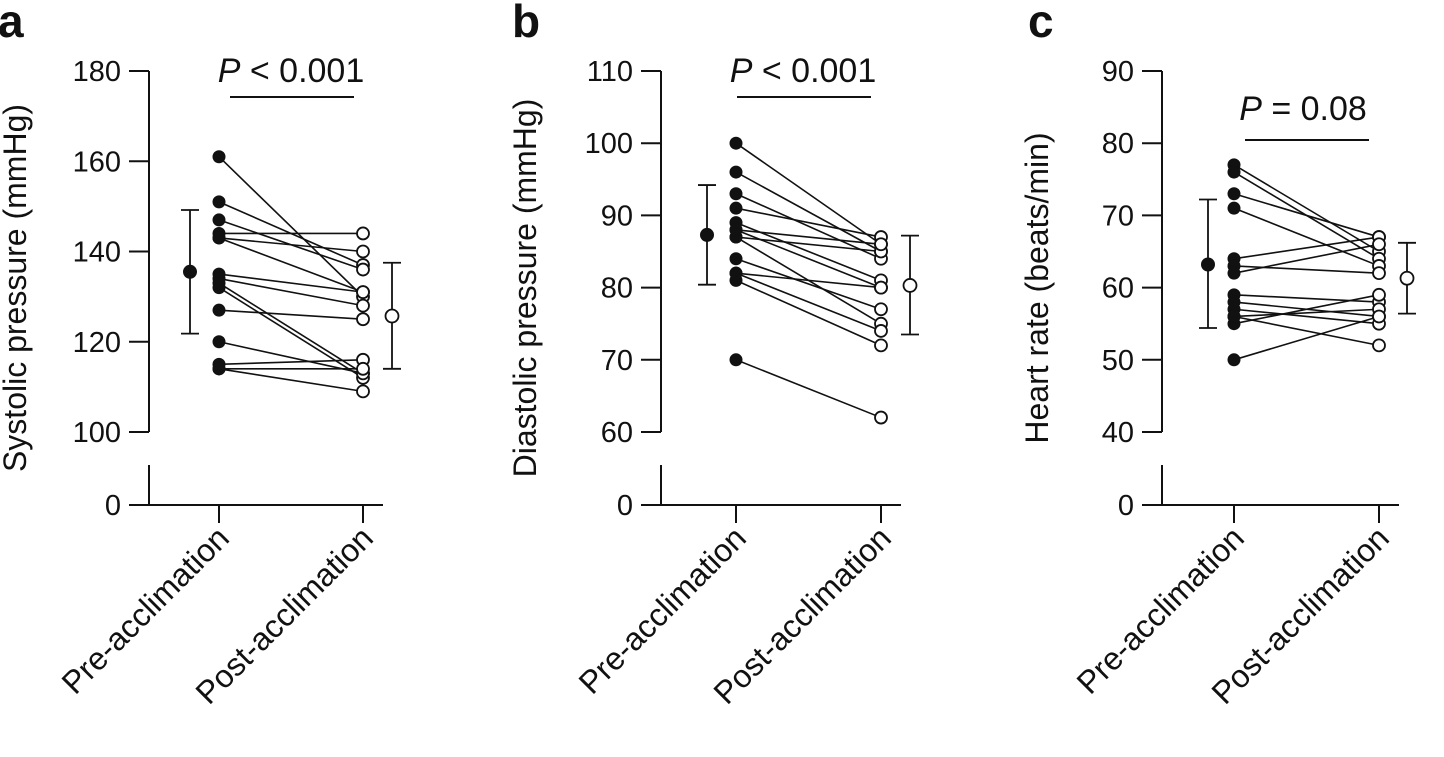 Image resolution: width=1444 pixels, height=757 pixels. I want to click on panel-letter: c, so click(1041, 23).